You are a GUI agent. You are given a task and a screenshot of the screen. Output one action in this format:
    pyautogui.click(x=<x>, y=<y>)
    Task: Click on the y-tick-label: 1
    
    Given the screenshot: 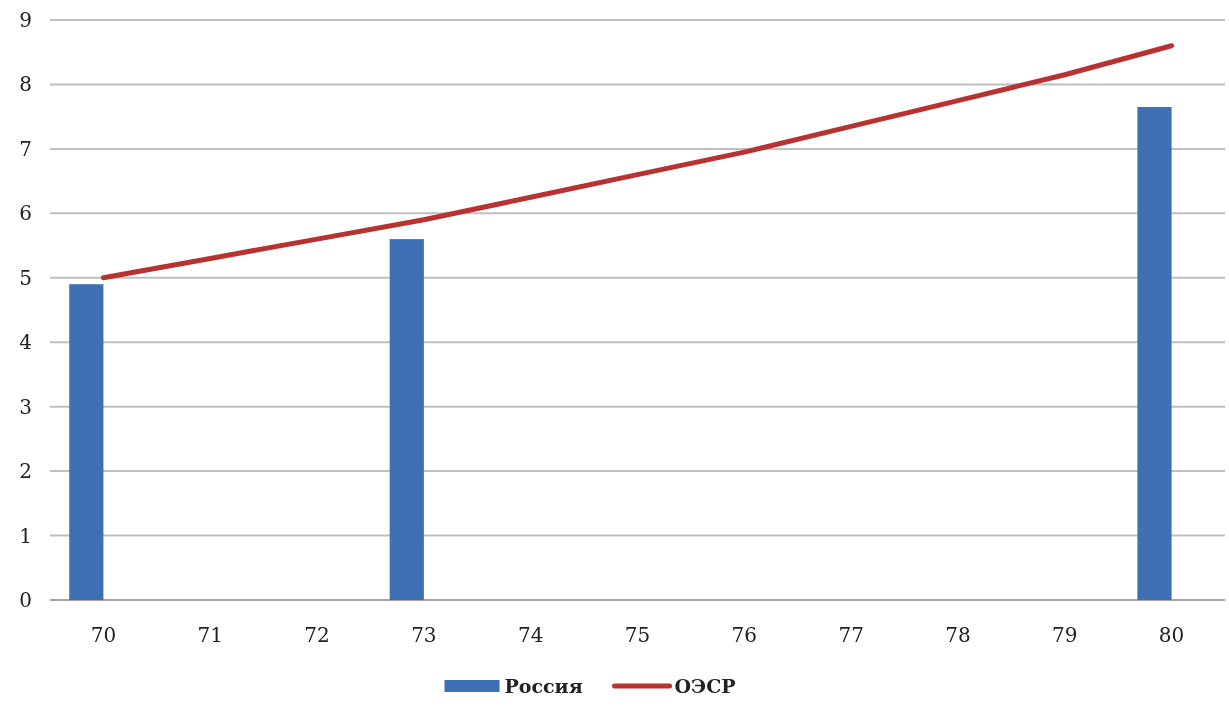 What is the action you would take?
    pyautogui.click(x=25, y=535)
    